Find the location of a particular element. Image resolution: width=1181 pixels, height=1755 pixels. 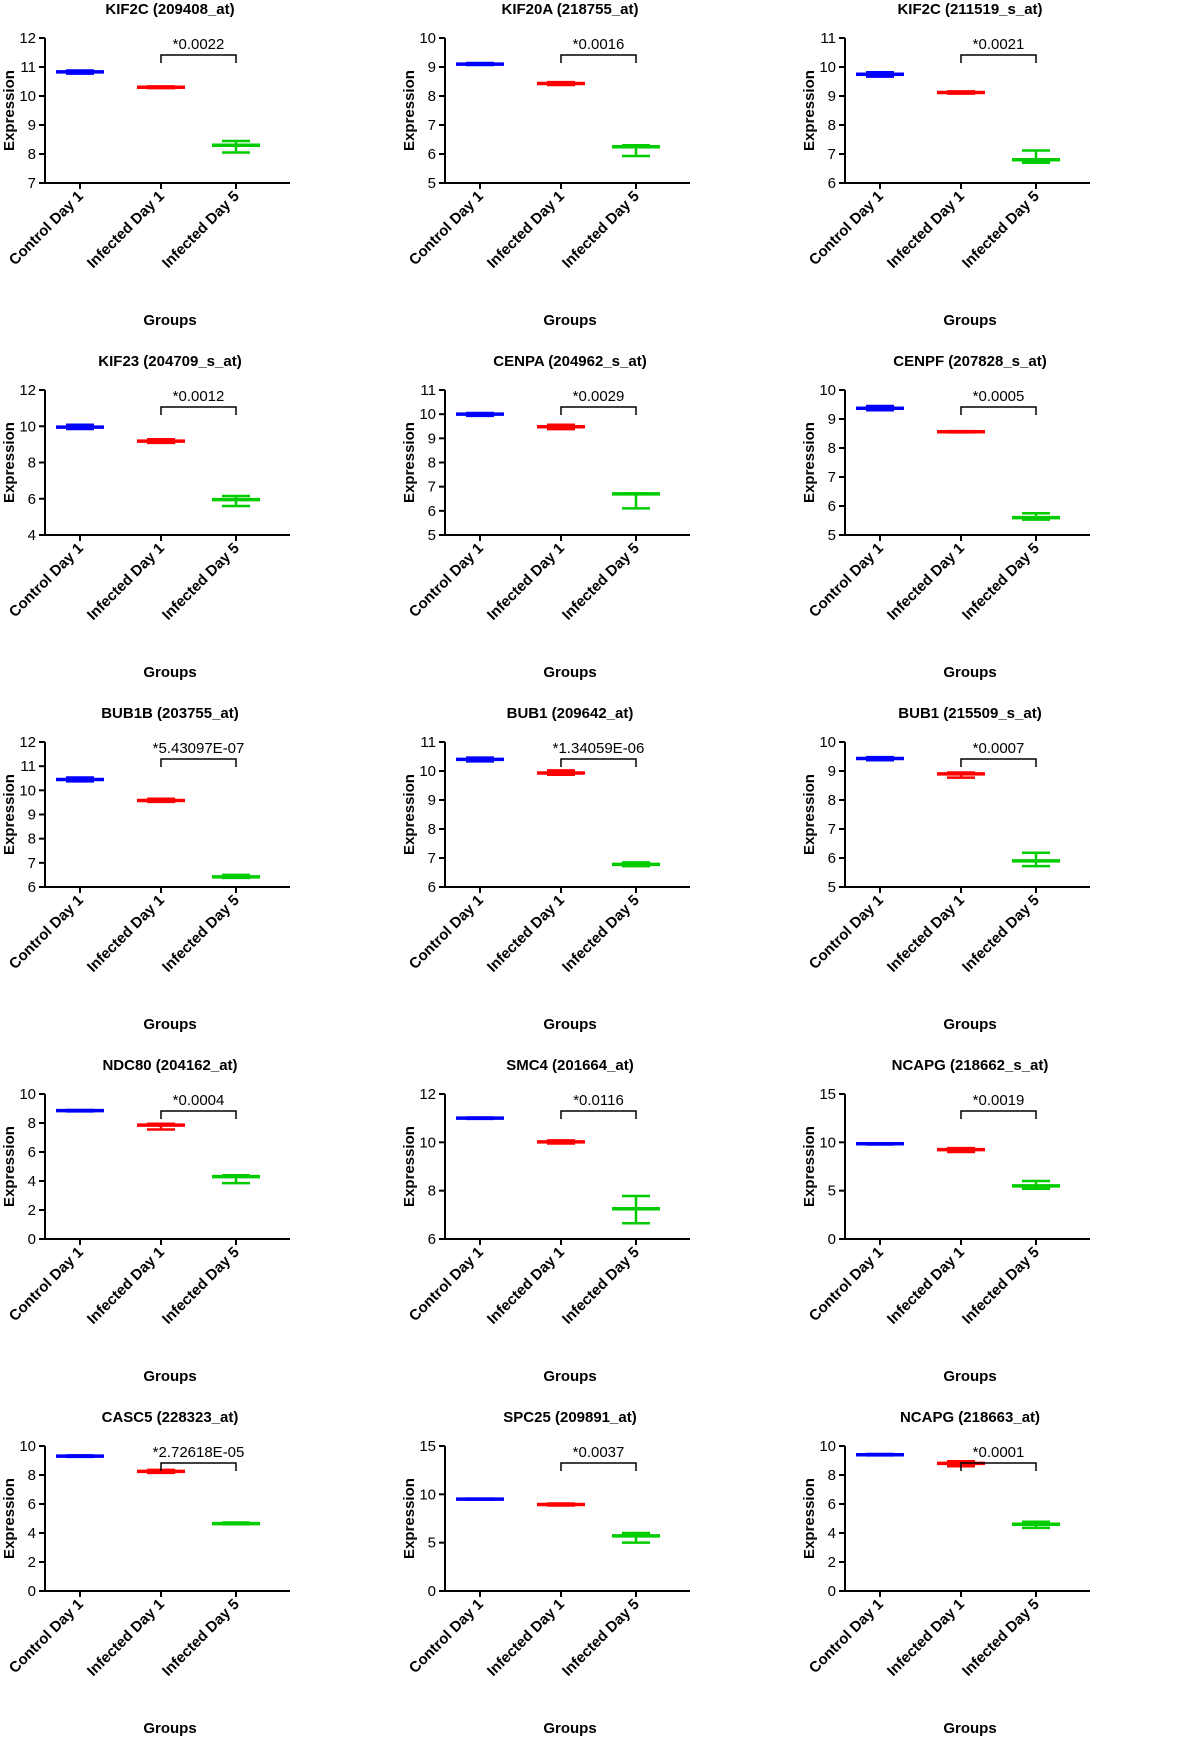

y-tick-label: 0 is located at coordinates (832, 1239).